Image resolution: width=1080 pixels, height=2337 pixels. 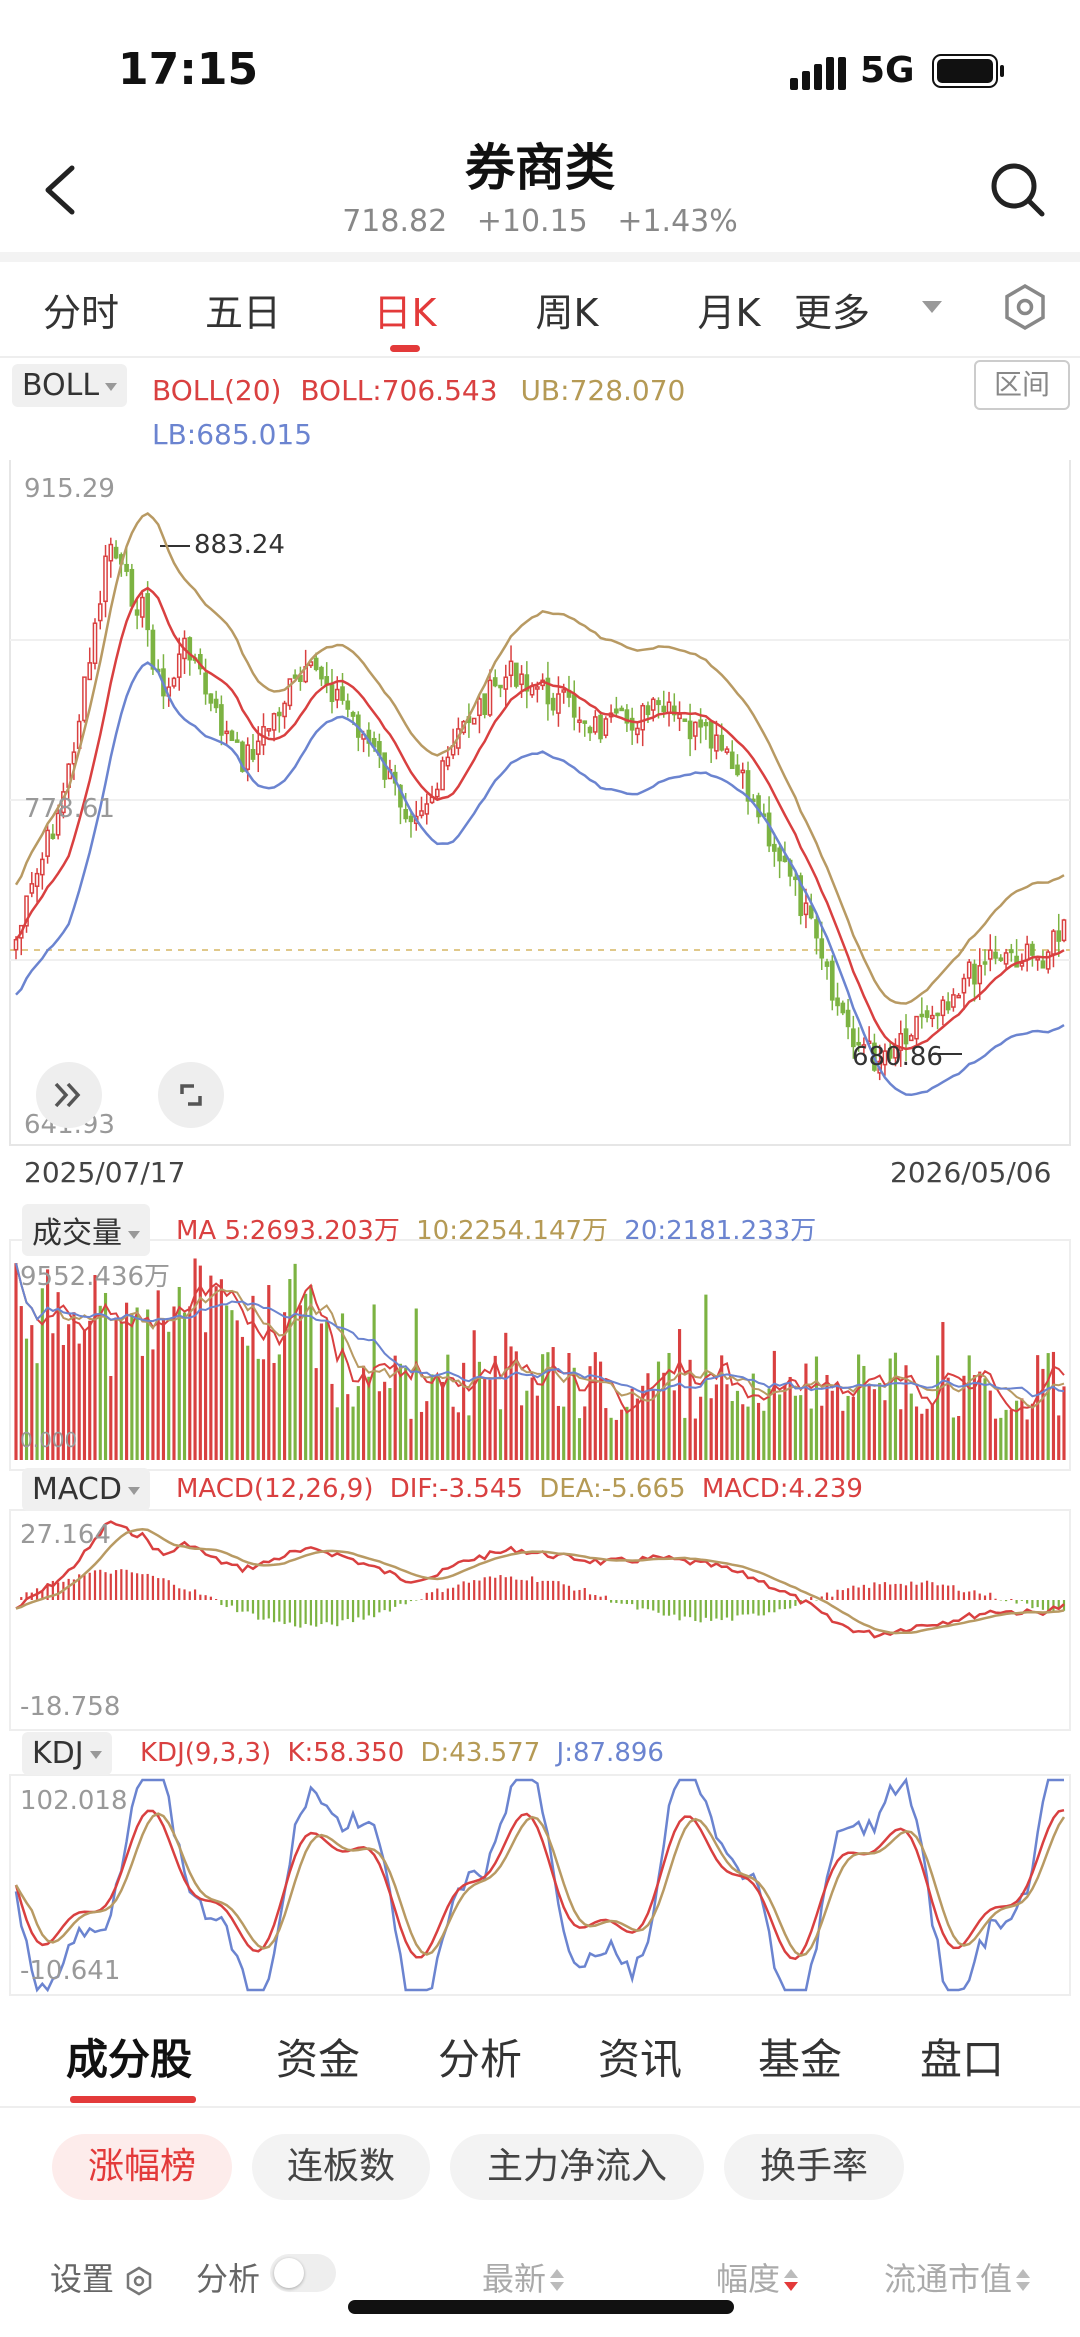 What do you see at coordinates (640, 2059) in the screenshot?
I see `tab-news: 资讯` at bounding box center [640, 2059].